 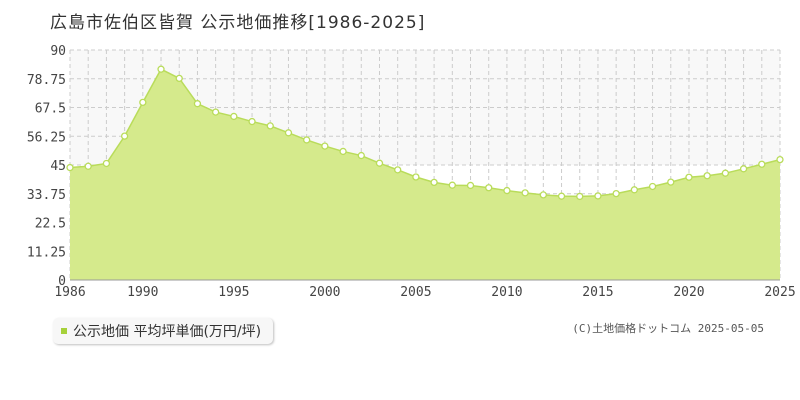 I want to click on legend-swatch, so click(x=64, y=331).